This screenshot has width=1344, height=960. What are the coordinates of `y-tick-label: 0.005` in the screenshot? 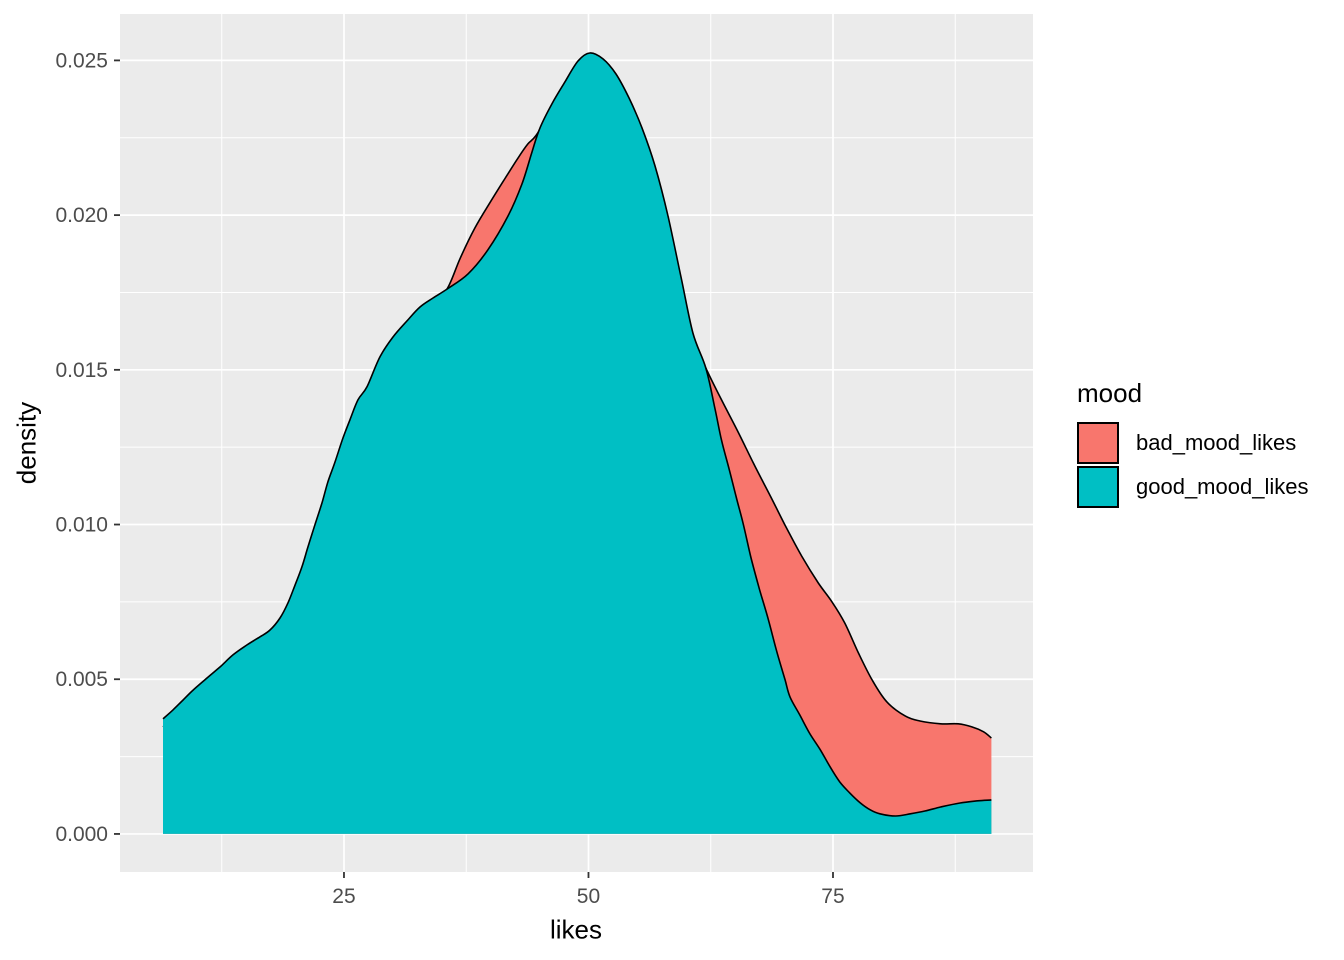 It's located at (81, 679).